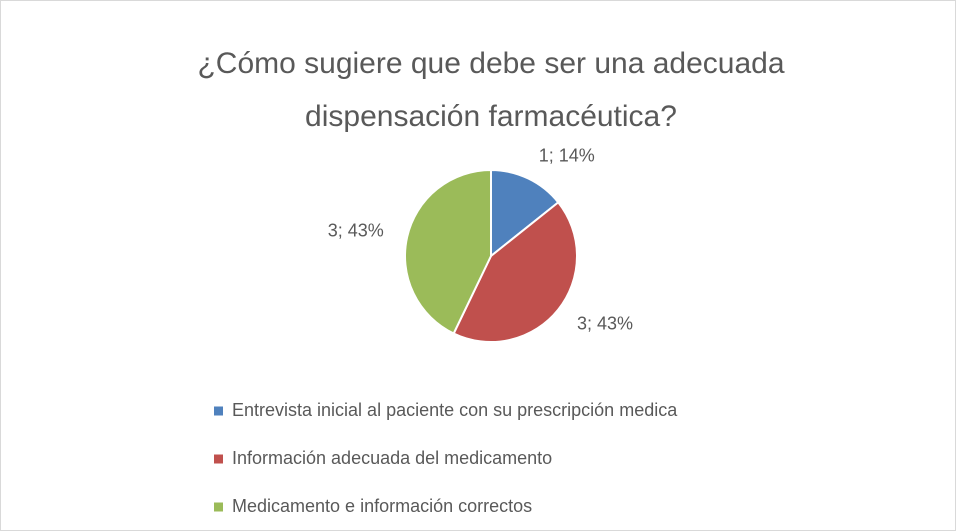  I want to click on data-label: 1; 14%, so click(567, 156).